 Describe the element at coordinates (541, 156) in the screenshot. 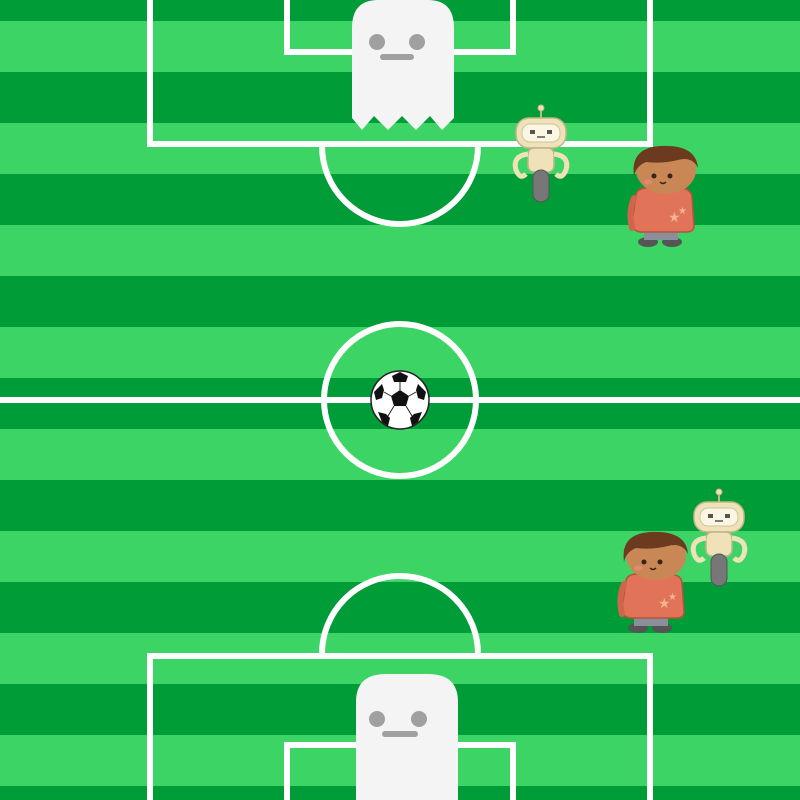

I see `robot-player-top` at that location.